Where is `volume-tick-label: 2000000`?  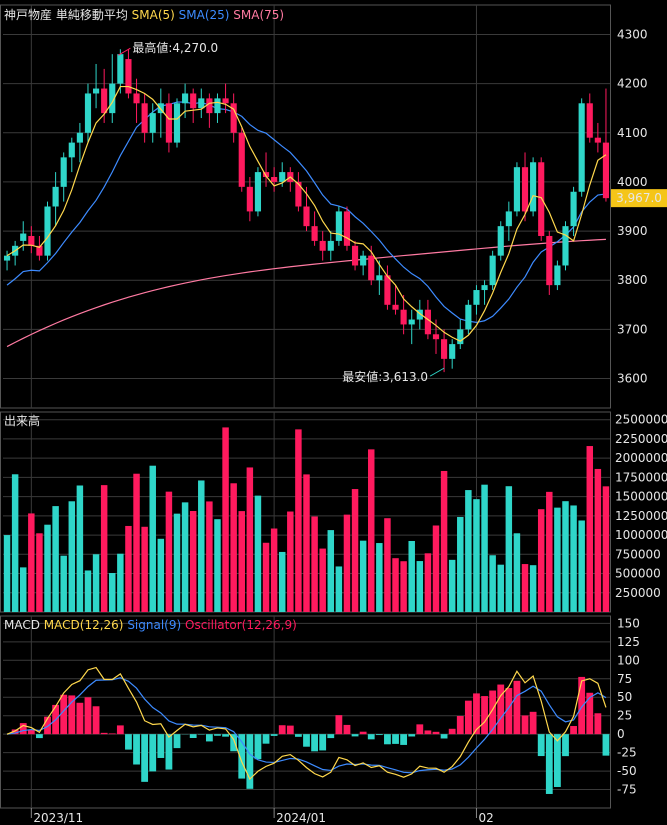 volume-tick-label: 2000000 is located at coordinates (641, 458).